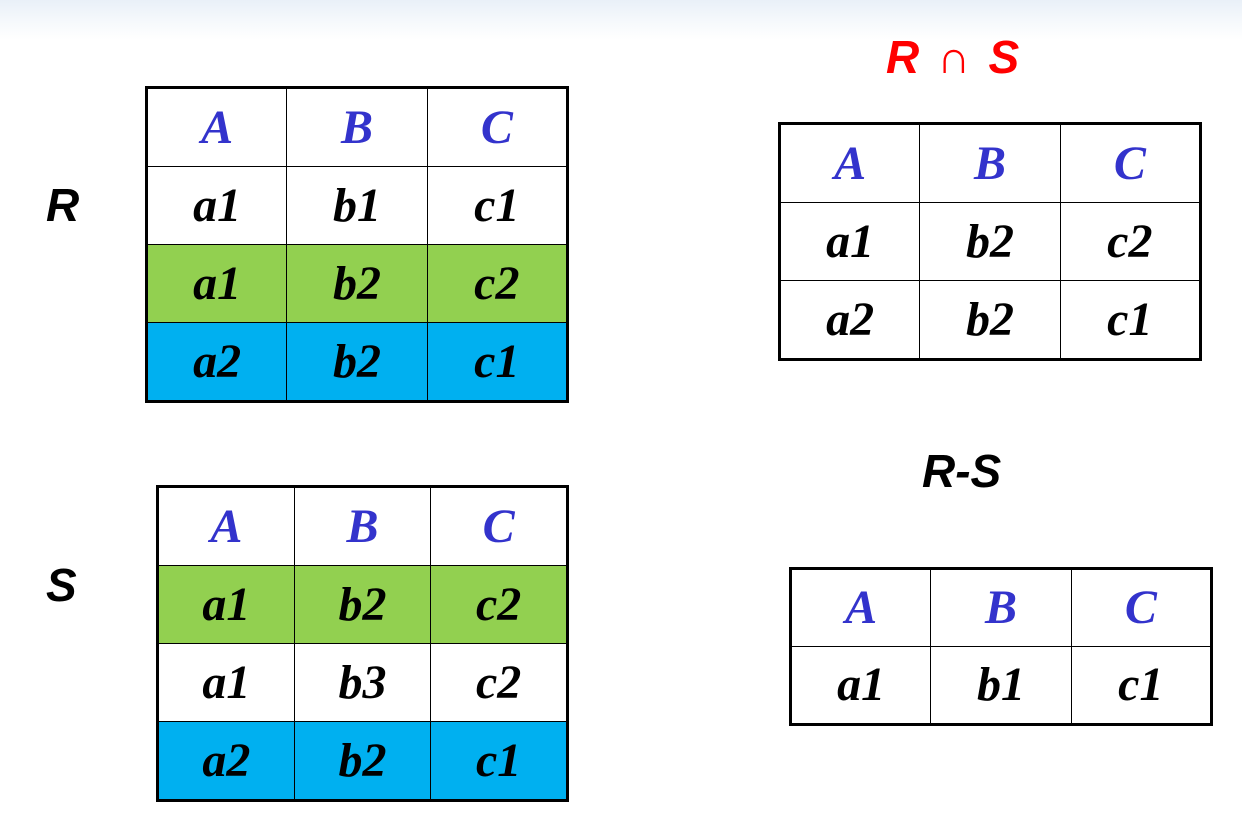  What do you see at coordinates (621, 20) in the screenshot?
I see `header-band` at bounding box center [621, 20].